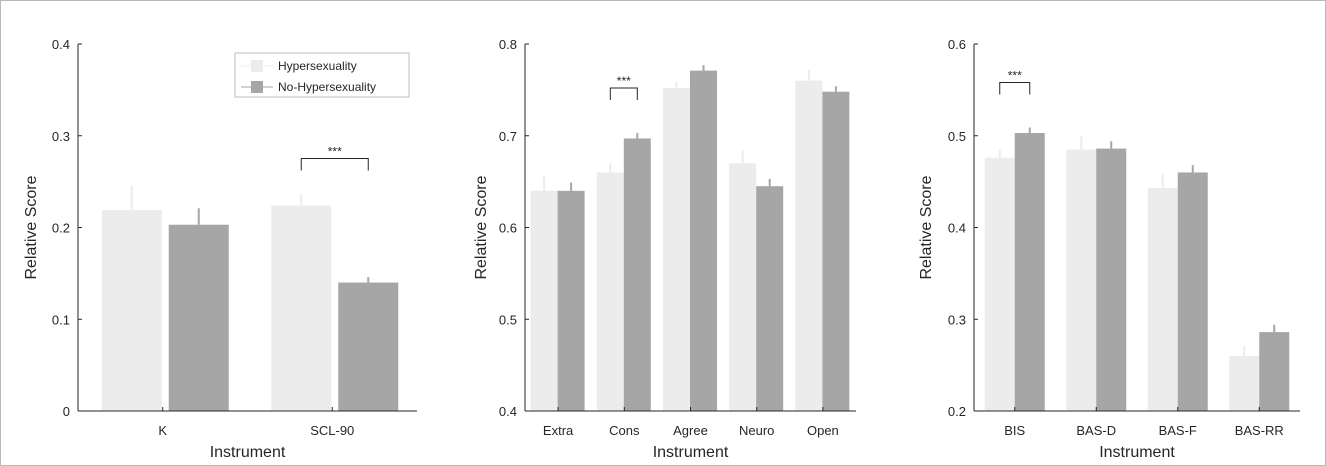  Describe the element at coordinates (162, 430) in the screenshot. I see `x-tick-label: K` at that location.